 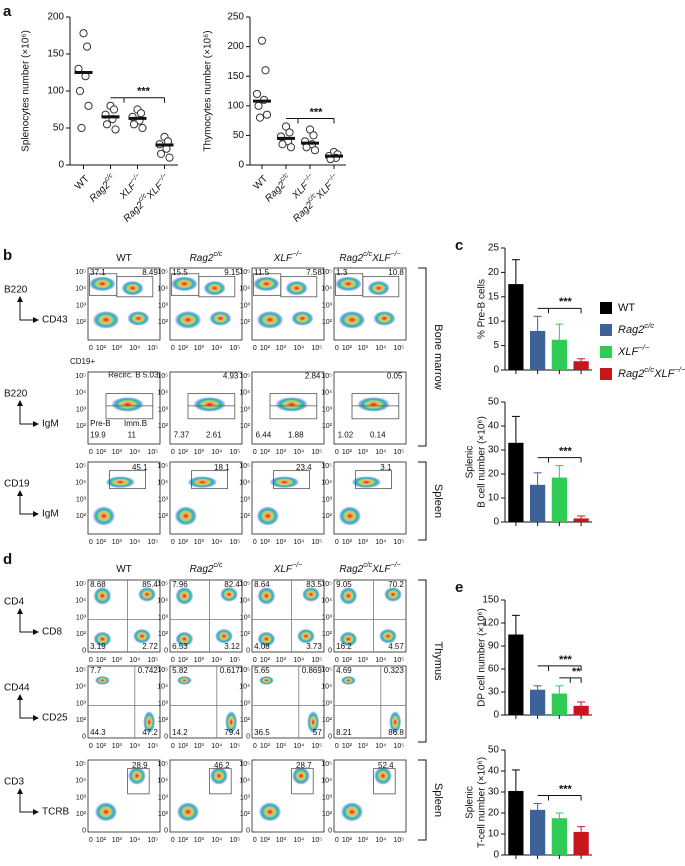 I want to click on axis-label: CD43, so click(x=55, y=320).